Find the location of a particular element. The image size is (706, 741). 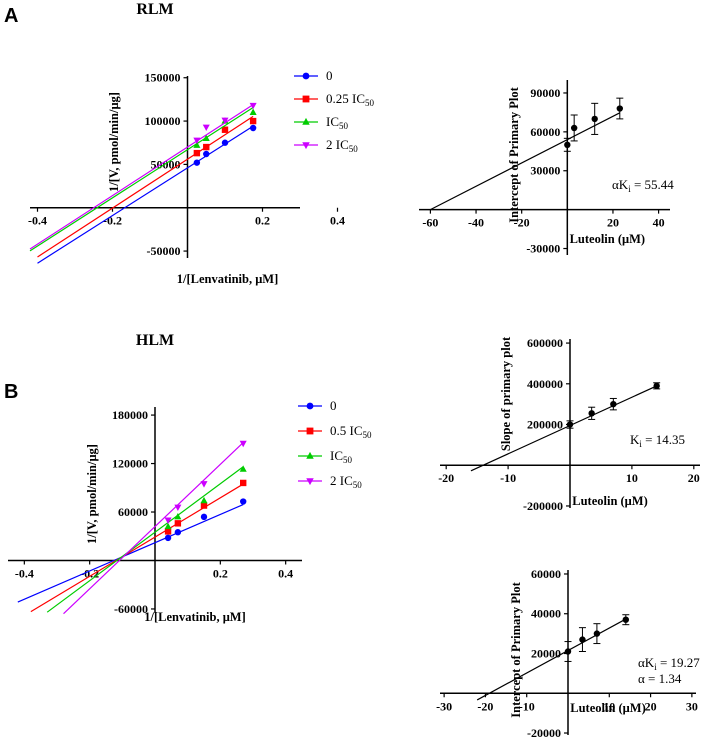

annotation: αKi = 55.44 is located at coordinates (643, 185).